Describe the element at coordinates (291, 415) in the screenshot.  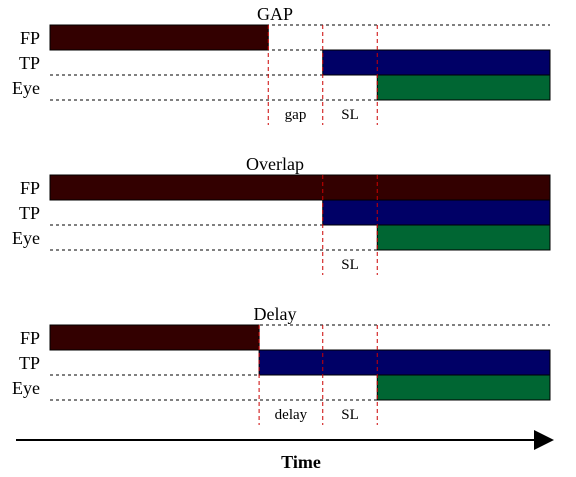
I see `interval-label-delay: delay` at that location.